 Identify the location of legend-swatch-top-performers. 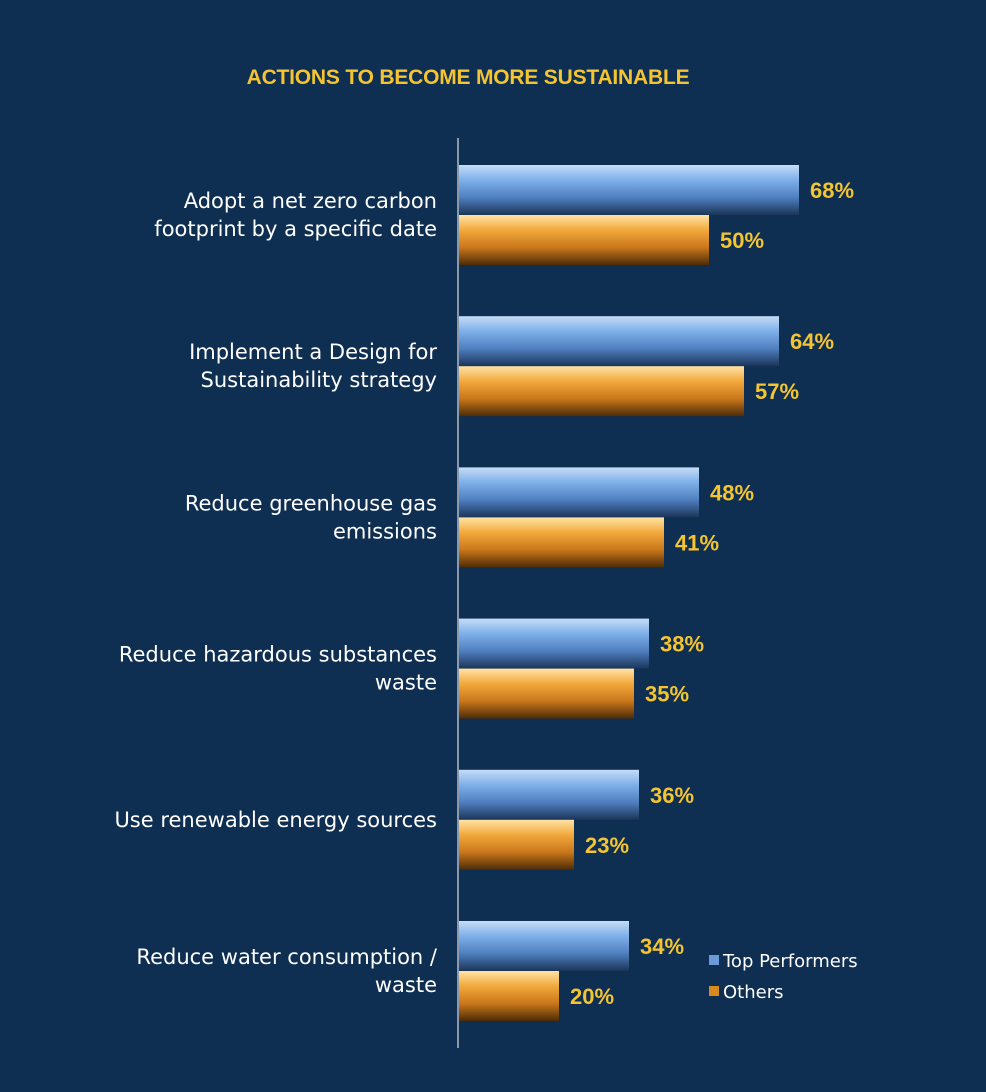
(714, 960).